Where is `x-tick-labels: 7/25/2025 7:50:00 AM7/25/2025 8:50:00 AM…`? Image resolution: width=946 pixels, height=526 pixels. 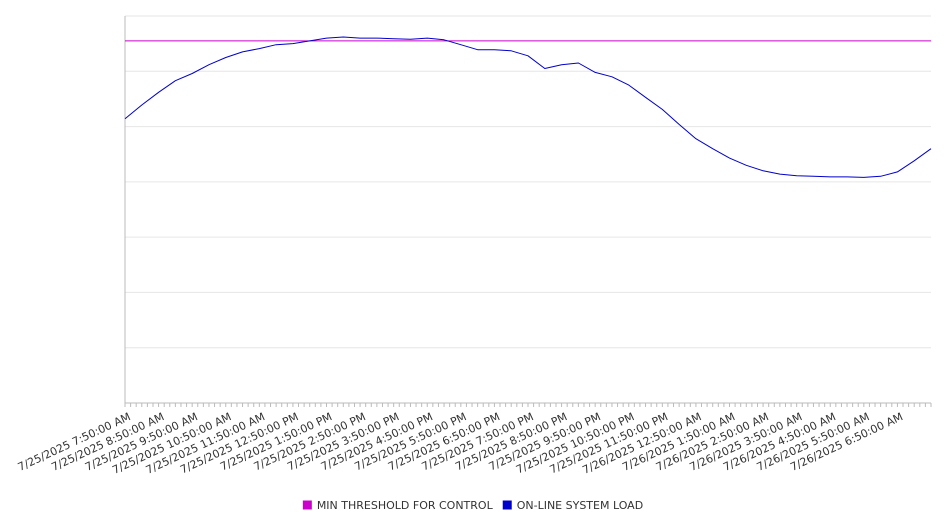 x-tick-labels: 7/25/2025 7:50:00 AM7/25/2025 8:50:00 AM… is located at coordinates (460, 443).